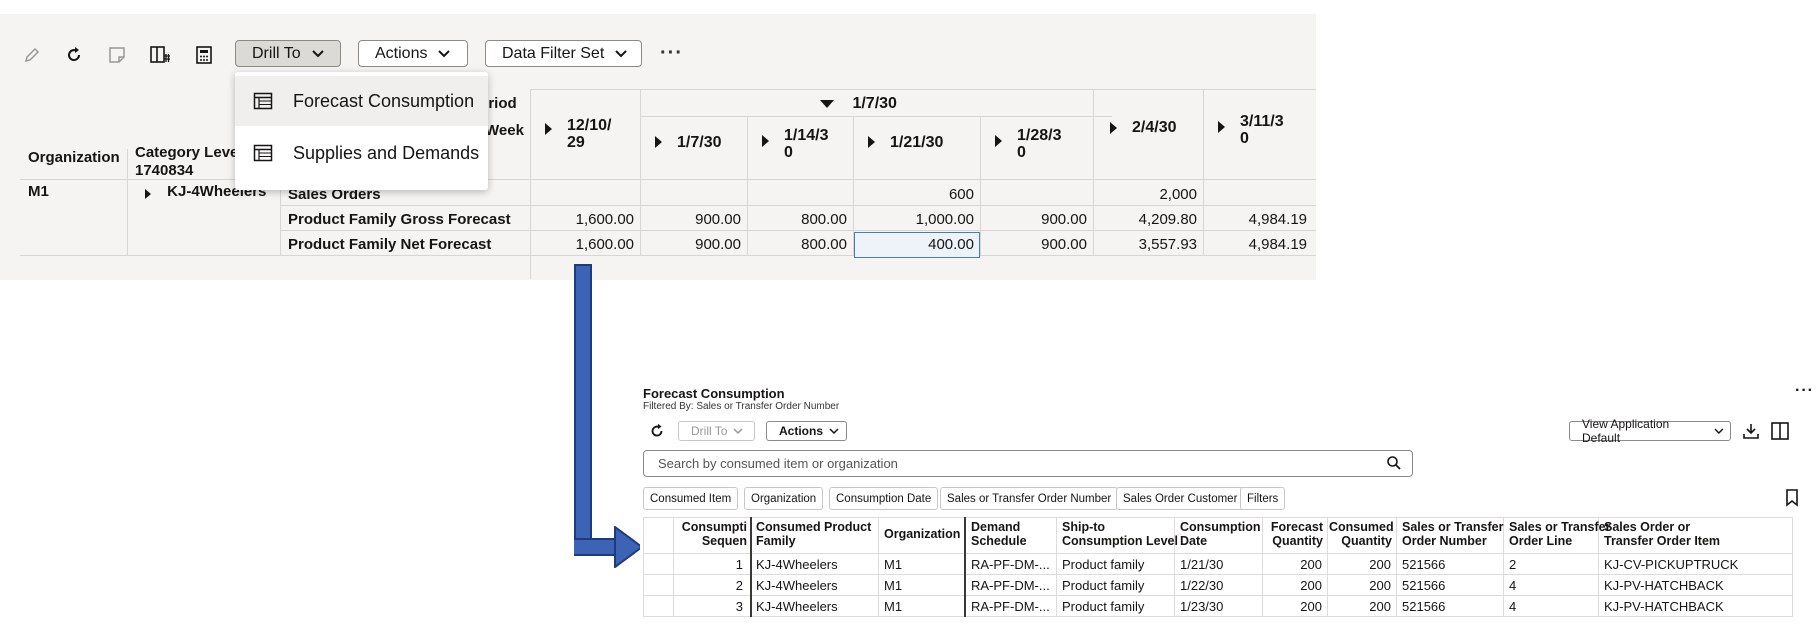  I want to click on connector-arrow-horizontal, so click(596, 547).